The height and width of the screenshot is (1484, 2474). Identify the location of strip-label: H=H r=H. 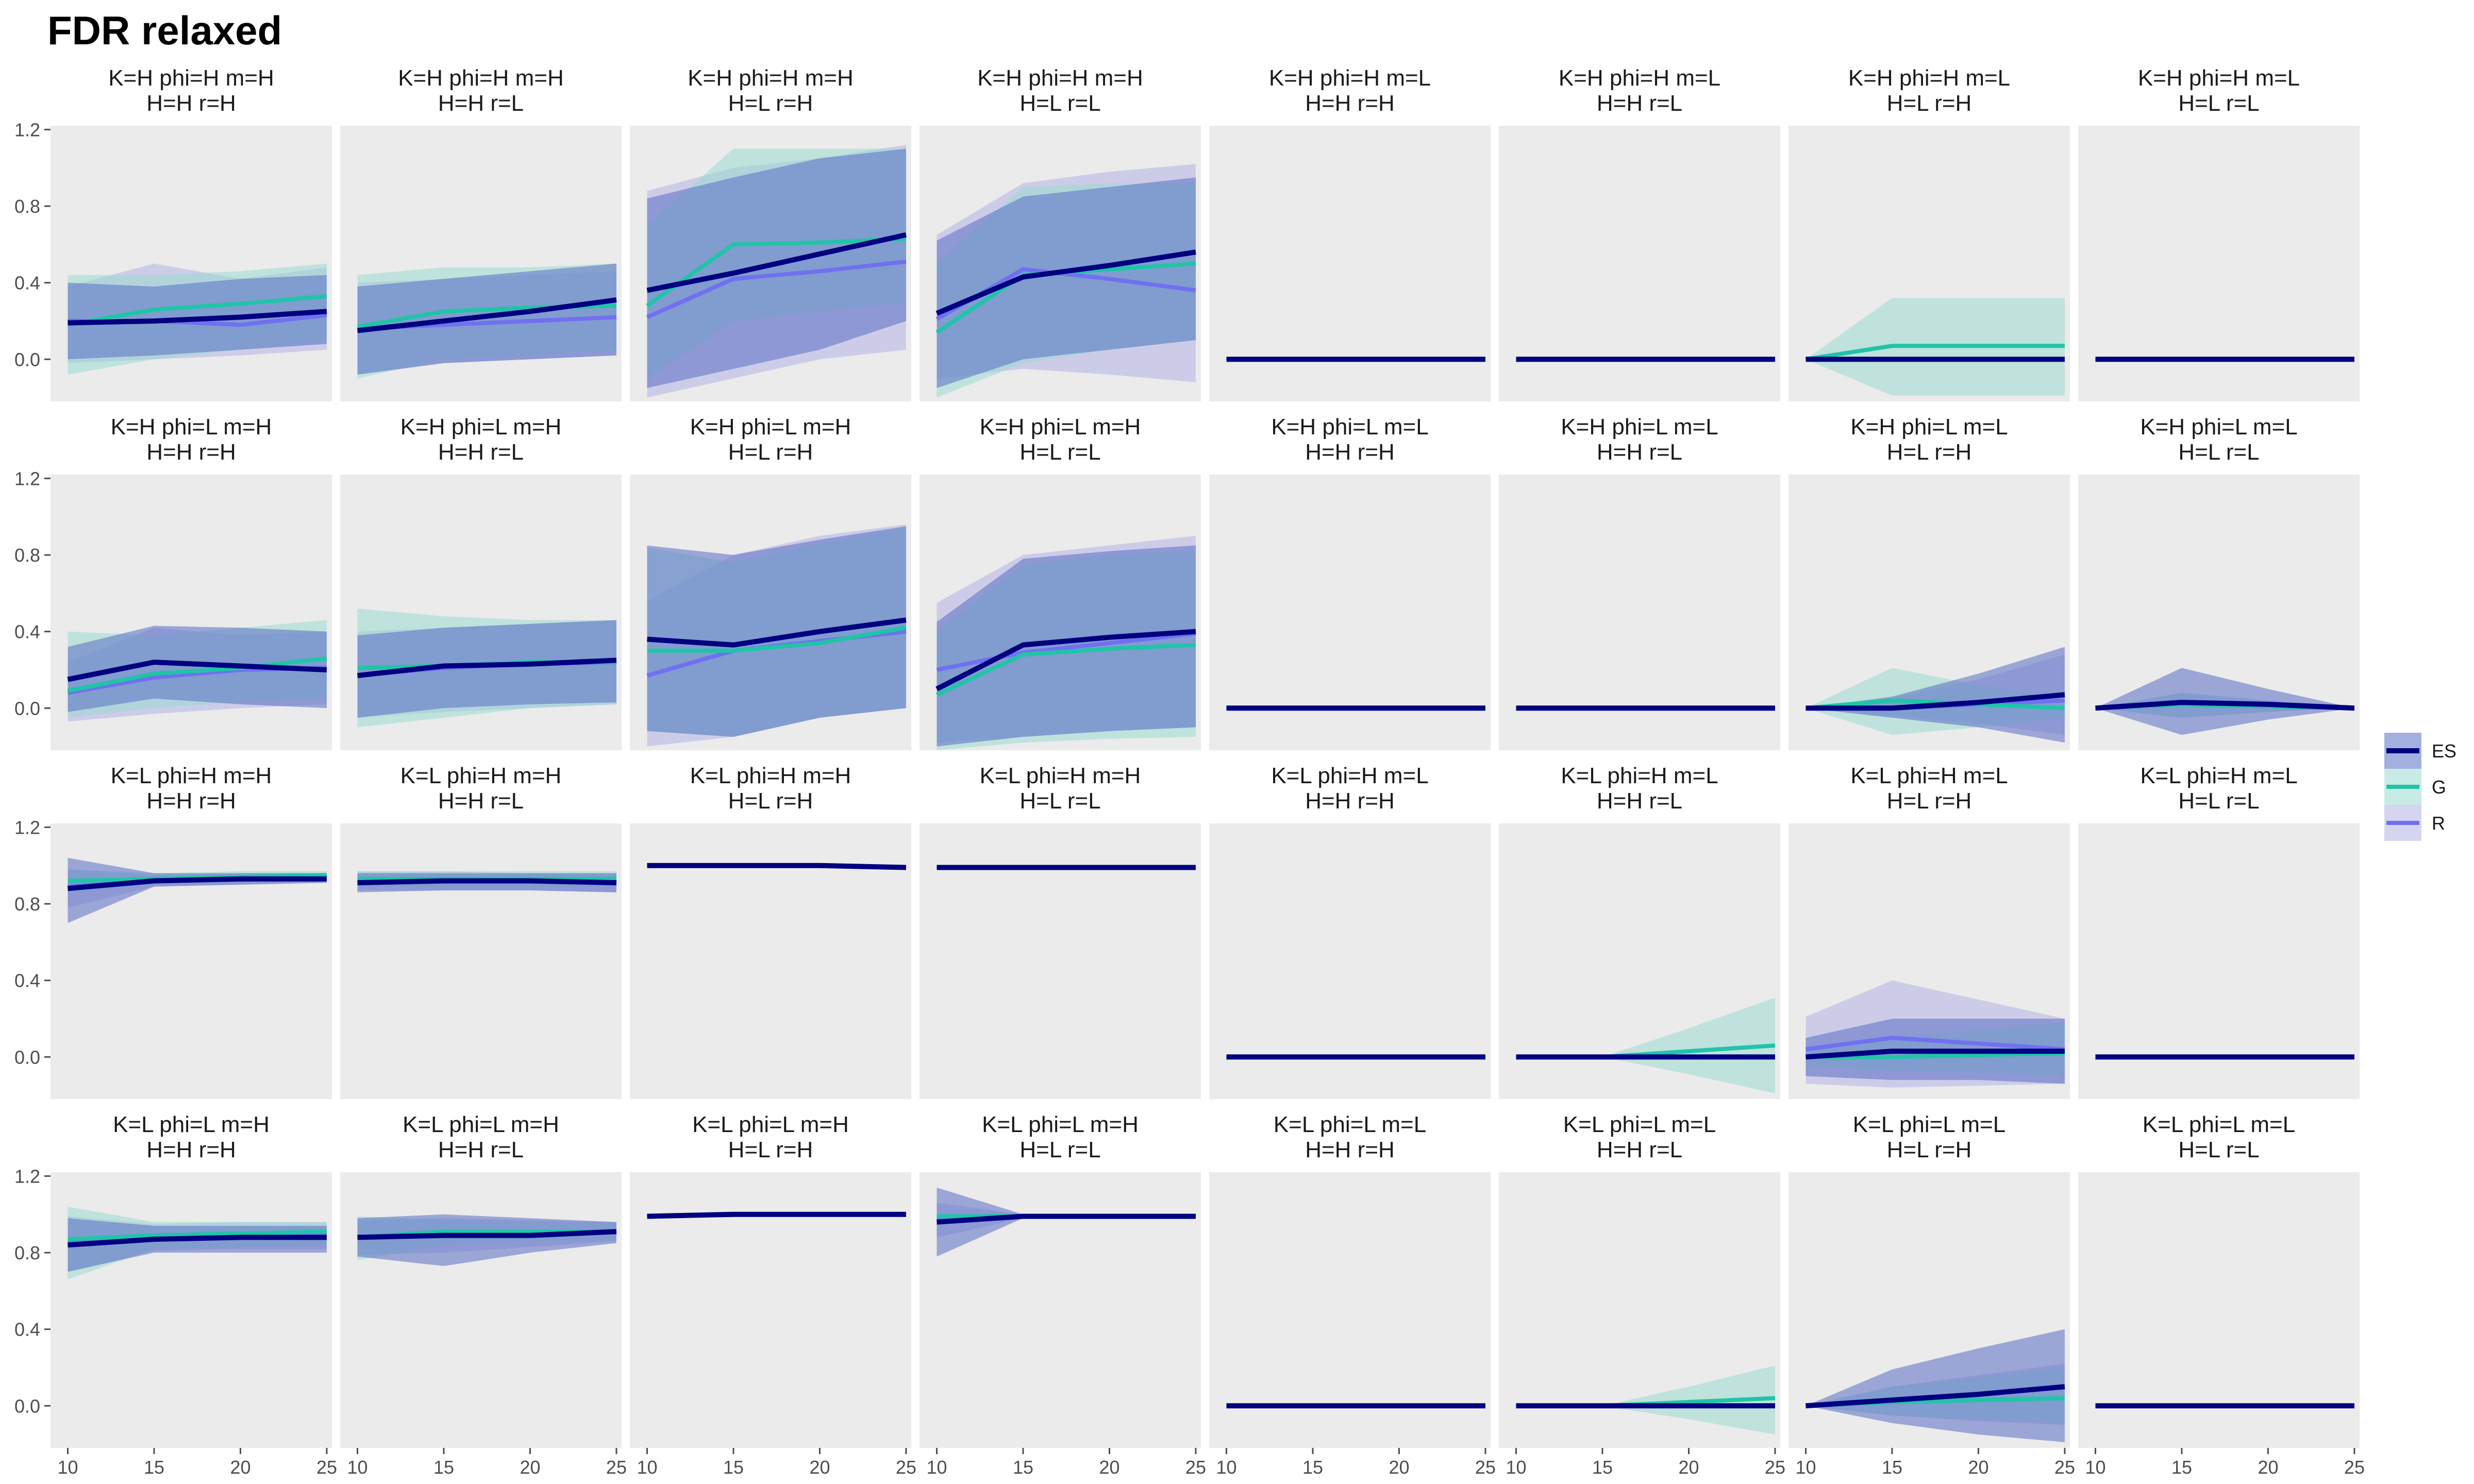
(1350, 1149).